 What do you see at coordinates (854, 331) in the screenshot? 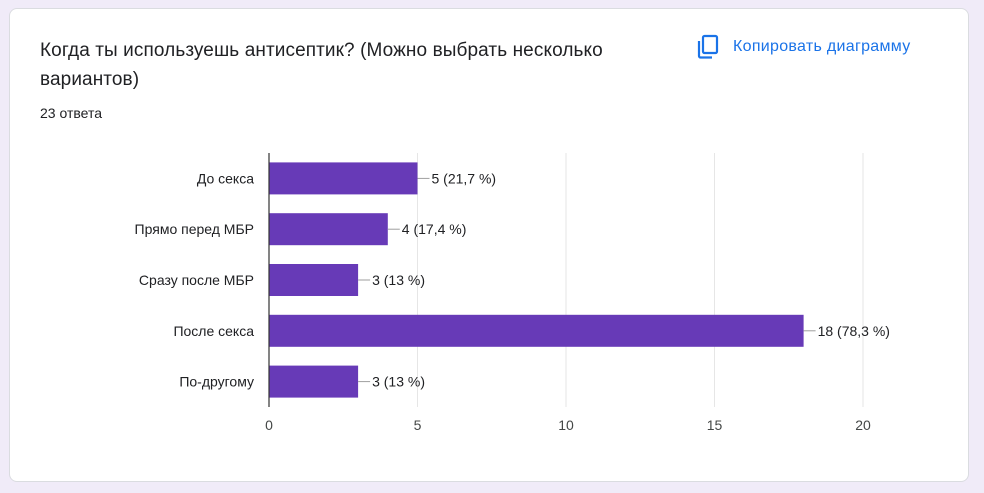
I see `value-label: 18 (78,3 %)` at bounding box center [854, 331].